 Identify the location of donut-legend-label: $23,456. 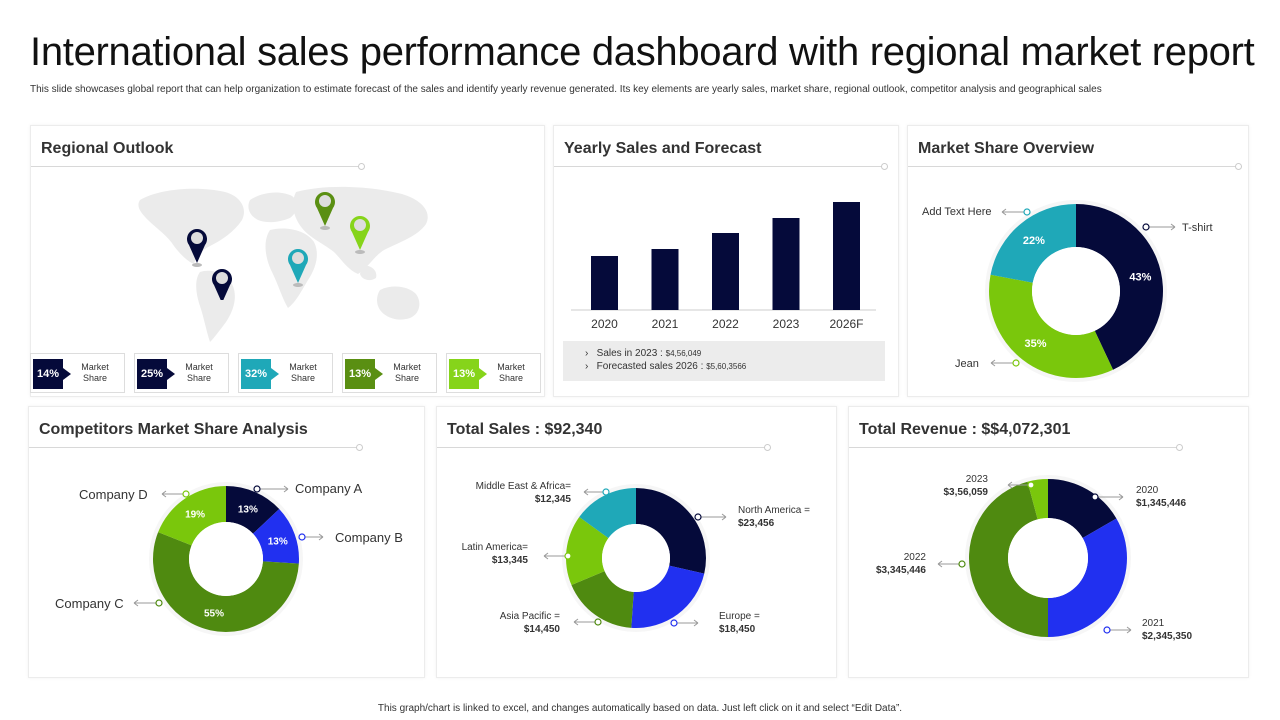
(756, 523).